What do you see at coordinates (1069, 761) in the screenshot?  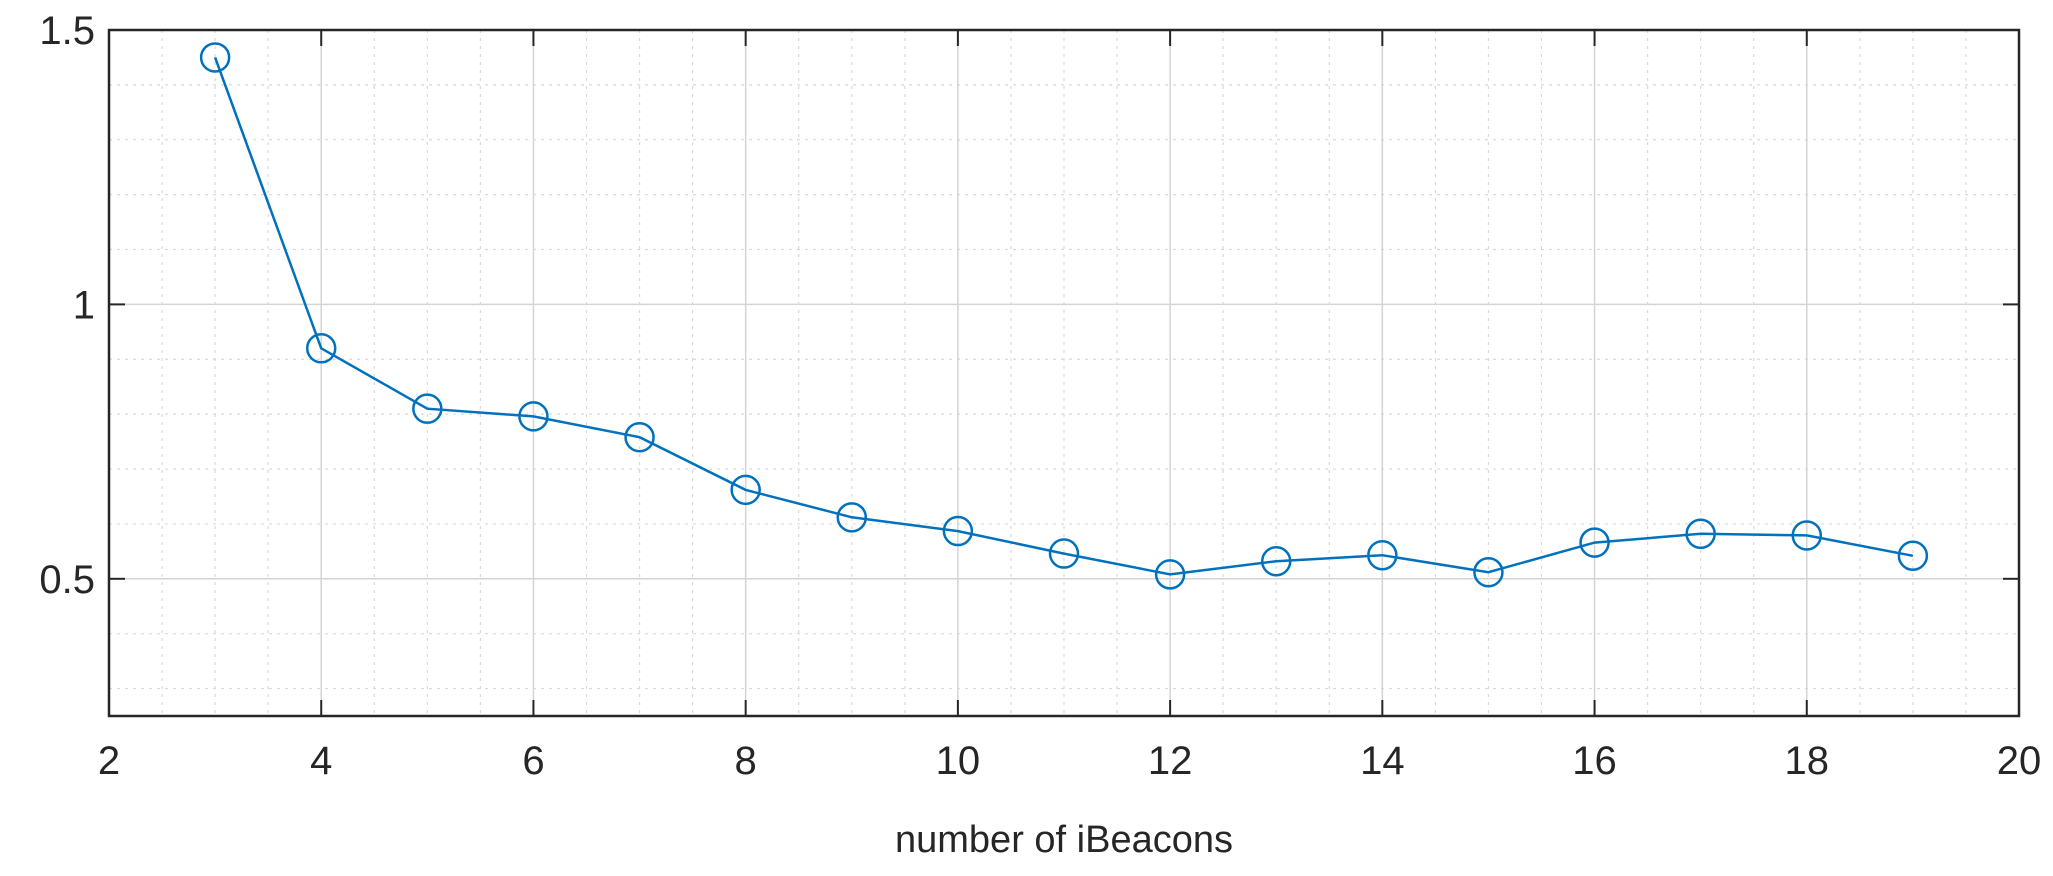 I see `x-tick-labels: 2 4 6 8 10 12 14 16 18 20` at bounding box center [1069, 761].